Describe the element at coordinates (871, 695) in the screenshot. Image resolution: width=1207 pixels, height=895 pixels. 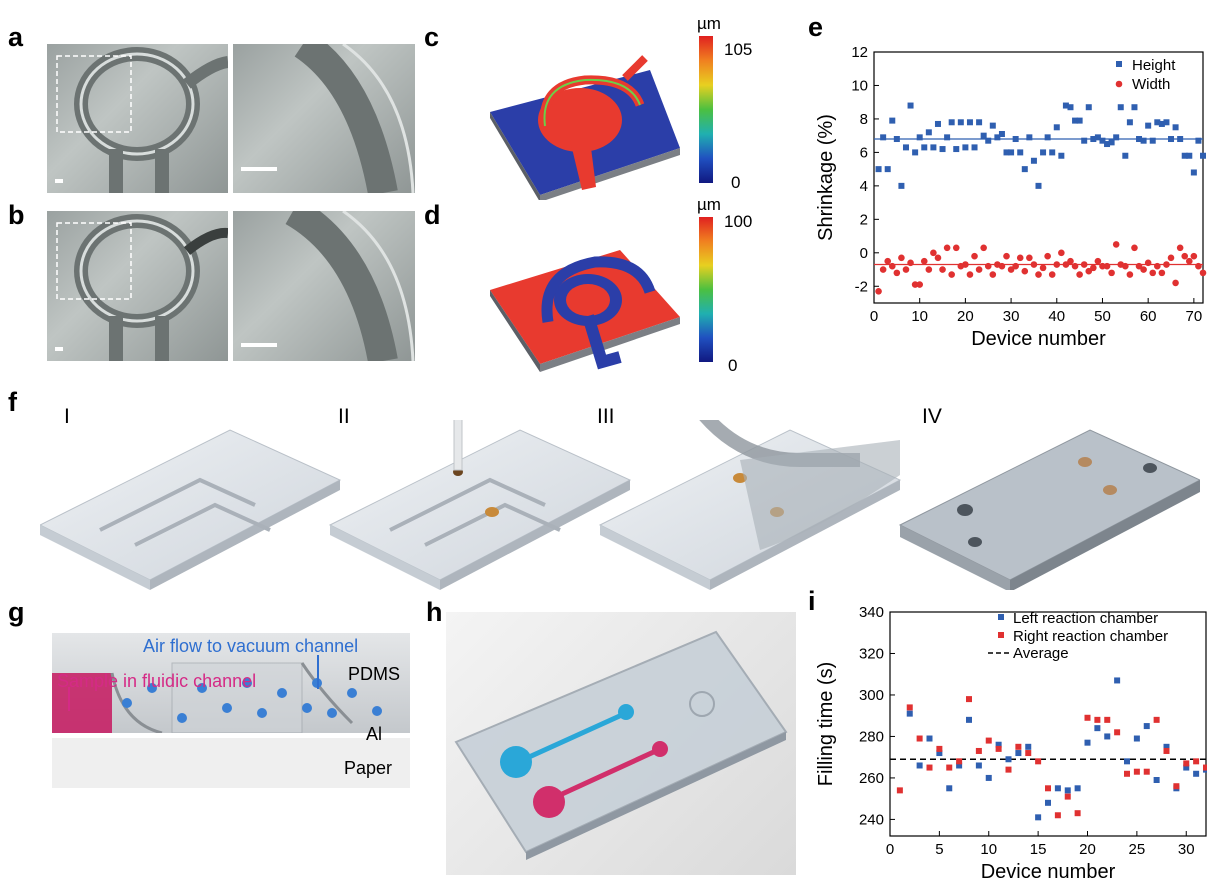
I see `y-tick-label: 300` at that location.